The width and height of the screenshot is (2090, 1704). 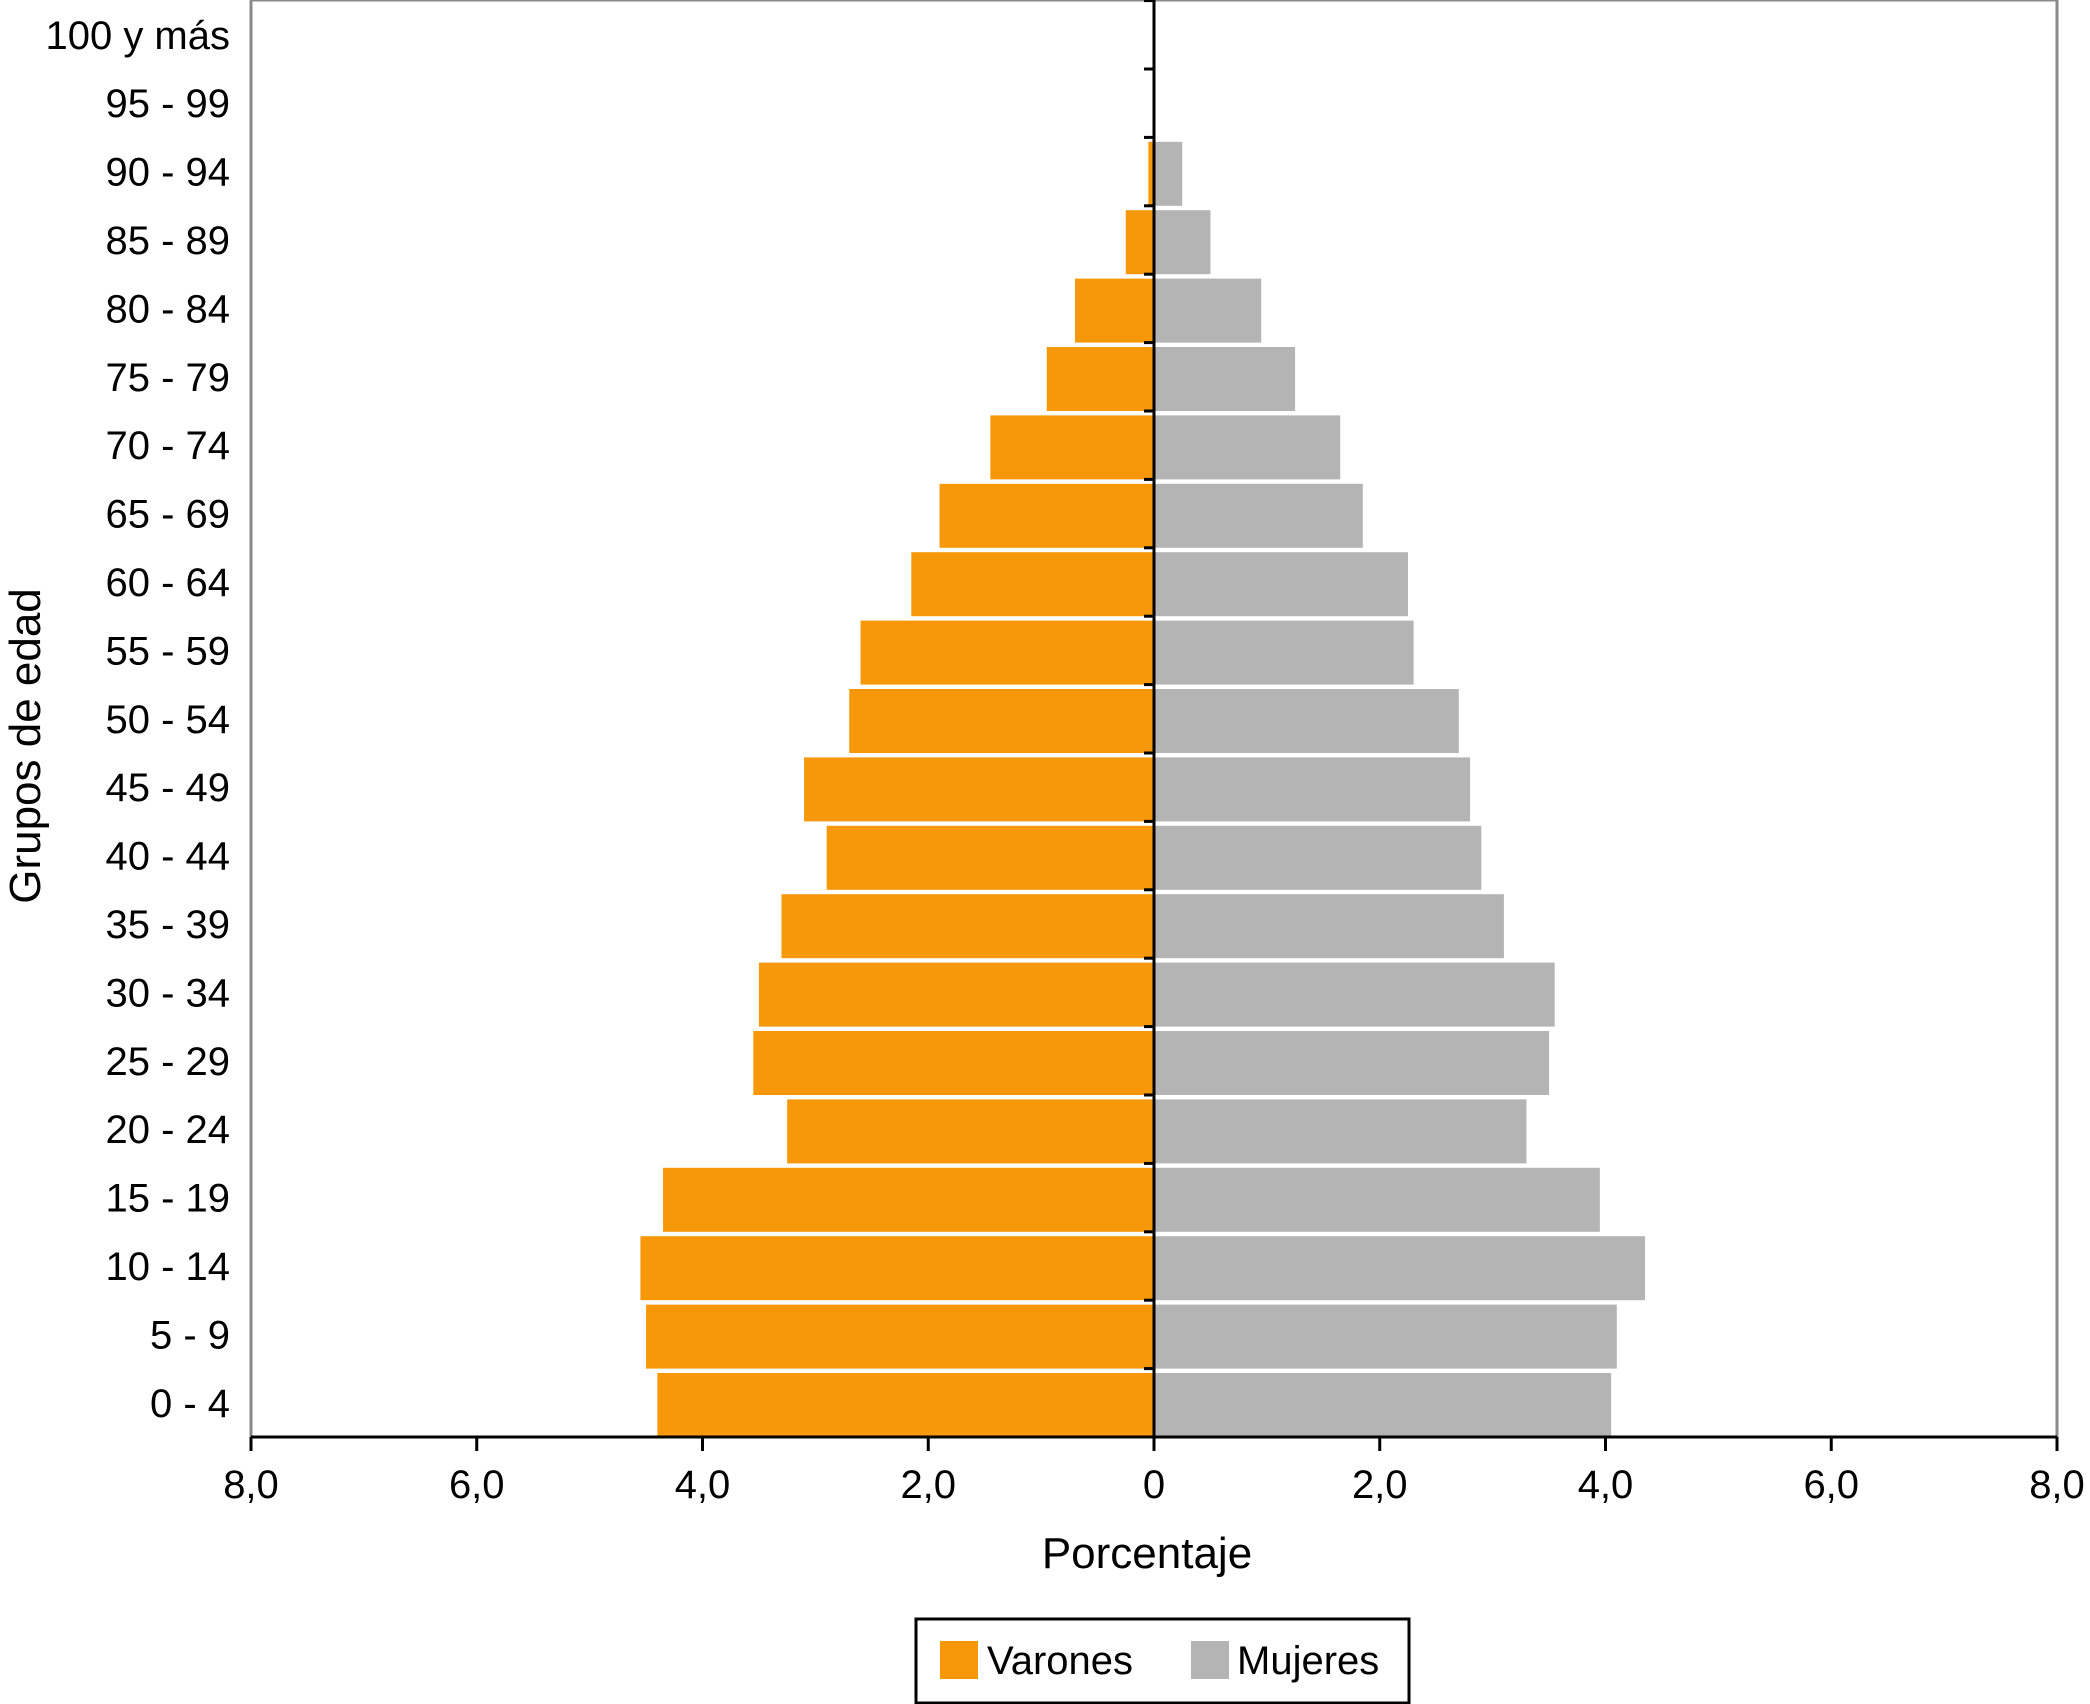 What do you see at coordinates (190, 1335) in the screenshot?
I see `y-tick-label: 5 - 9` at bounding box center [190, 1335].